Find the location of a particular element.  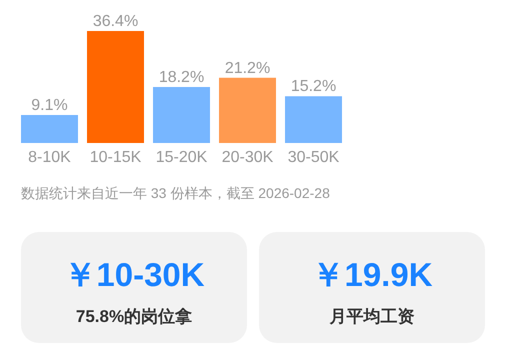

data-label: 21.2% is located at coordinates (247, 68).